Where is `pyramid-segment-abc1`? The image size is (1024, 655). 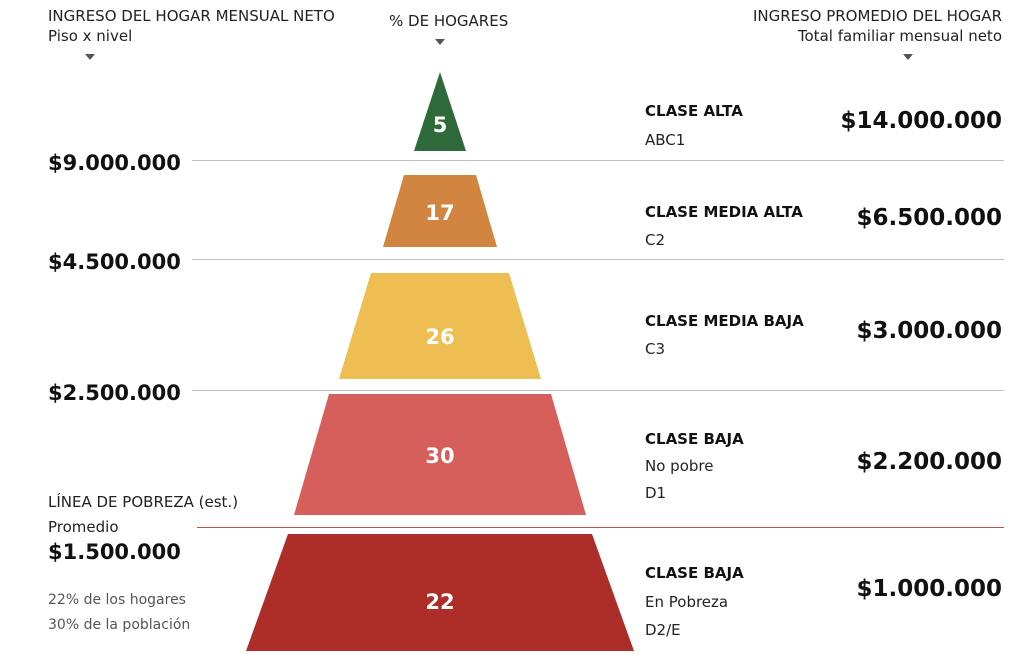 pyramid-segment-abc1 is located at coordinates (440, 111).